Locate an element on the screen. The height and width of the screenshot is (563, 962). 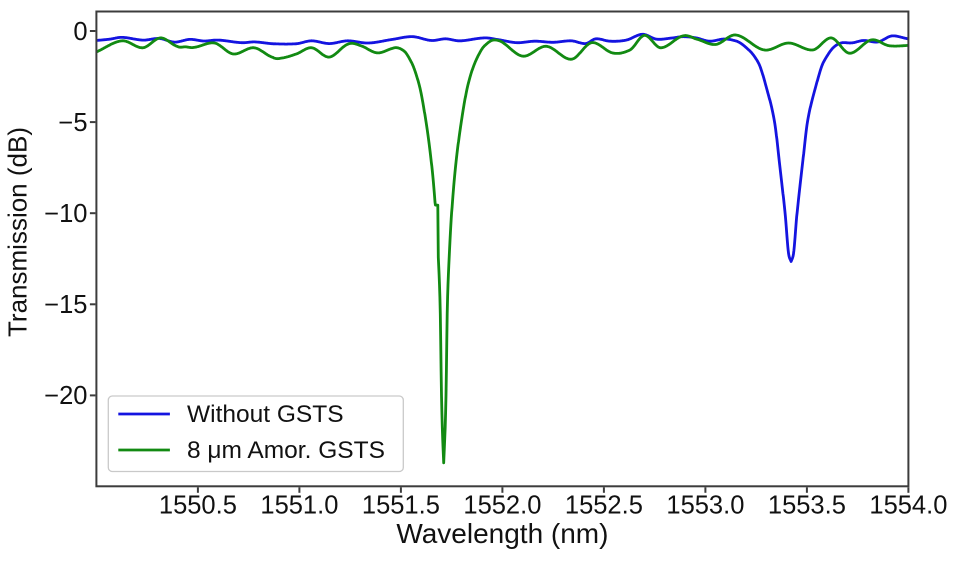
svg-text: −20 is located at coordinates (65, 396).